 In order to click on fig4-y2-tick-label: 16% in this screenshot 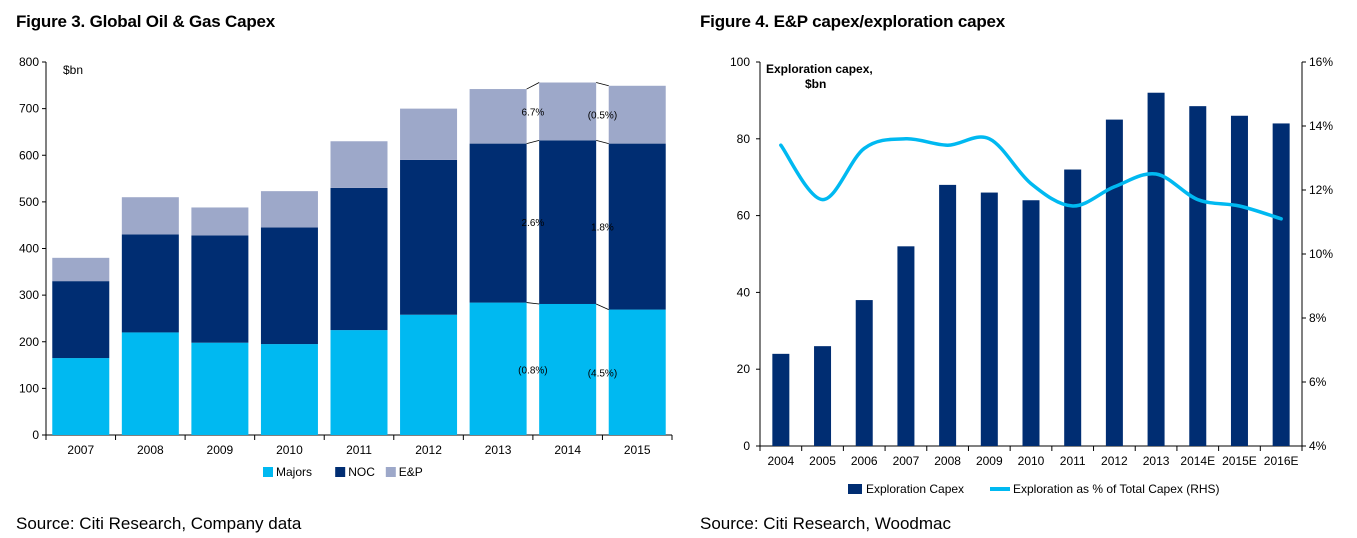, I will do `click(1321, 62)`.